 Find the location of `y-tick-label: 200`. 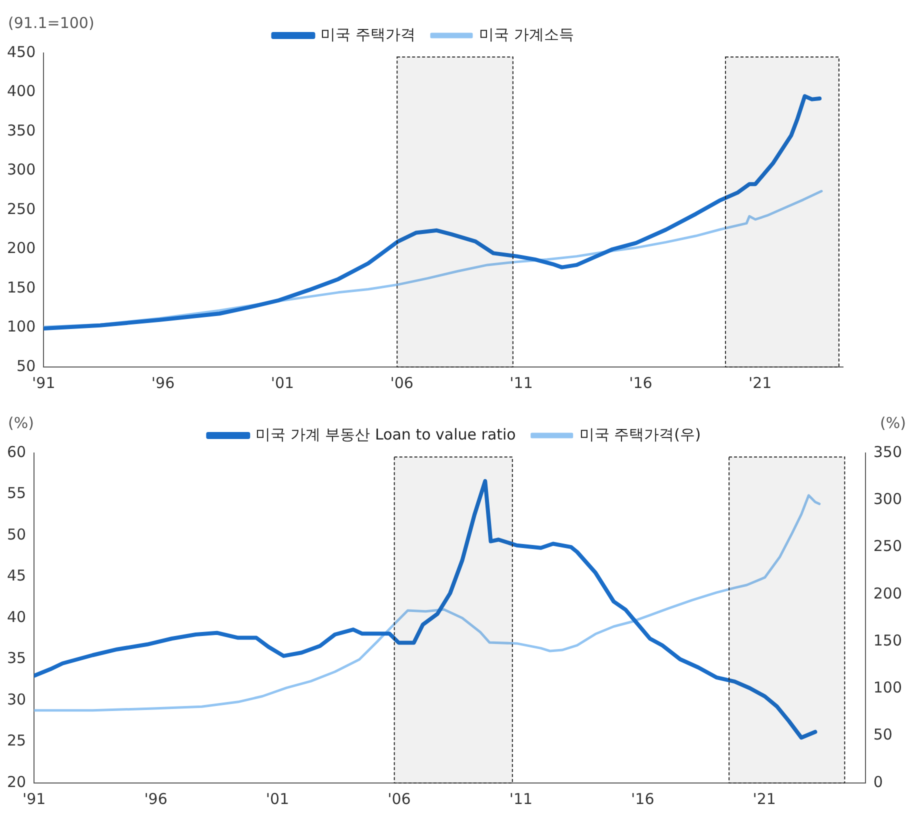

y-tick-label: 200 is located at coordinates (21, 248).